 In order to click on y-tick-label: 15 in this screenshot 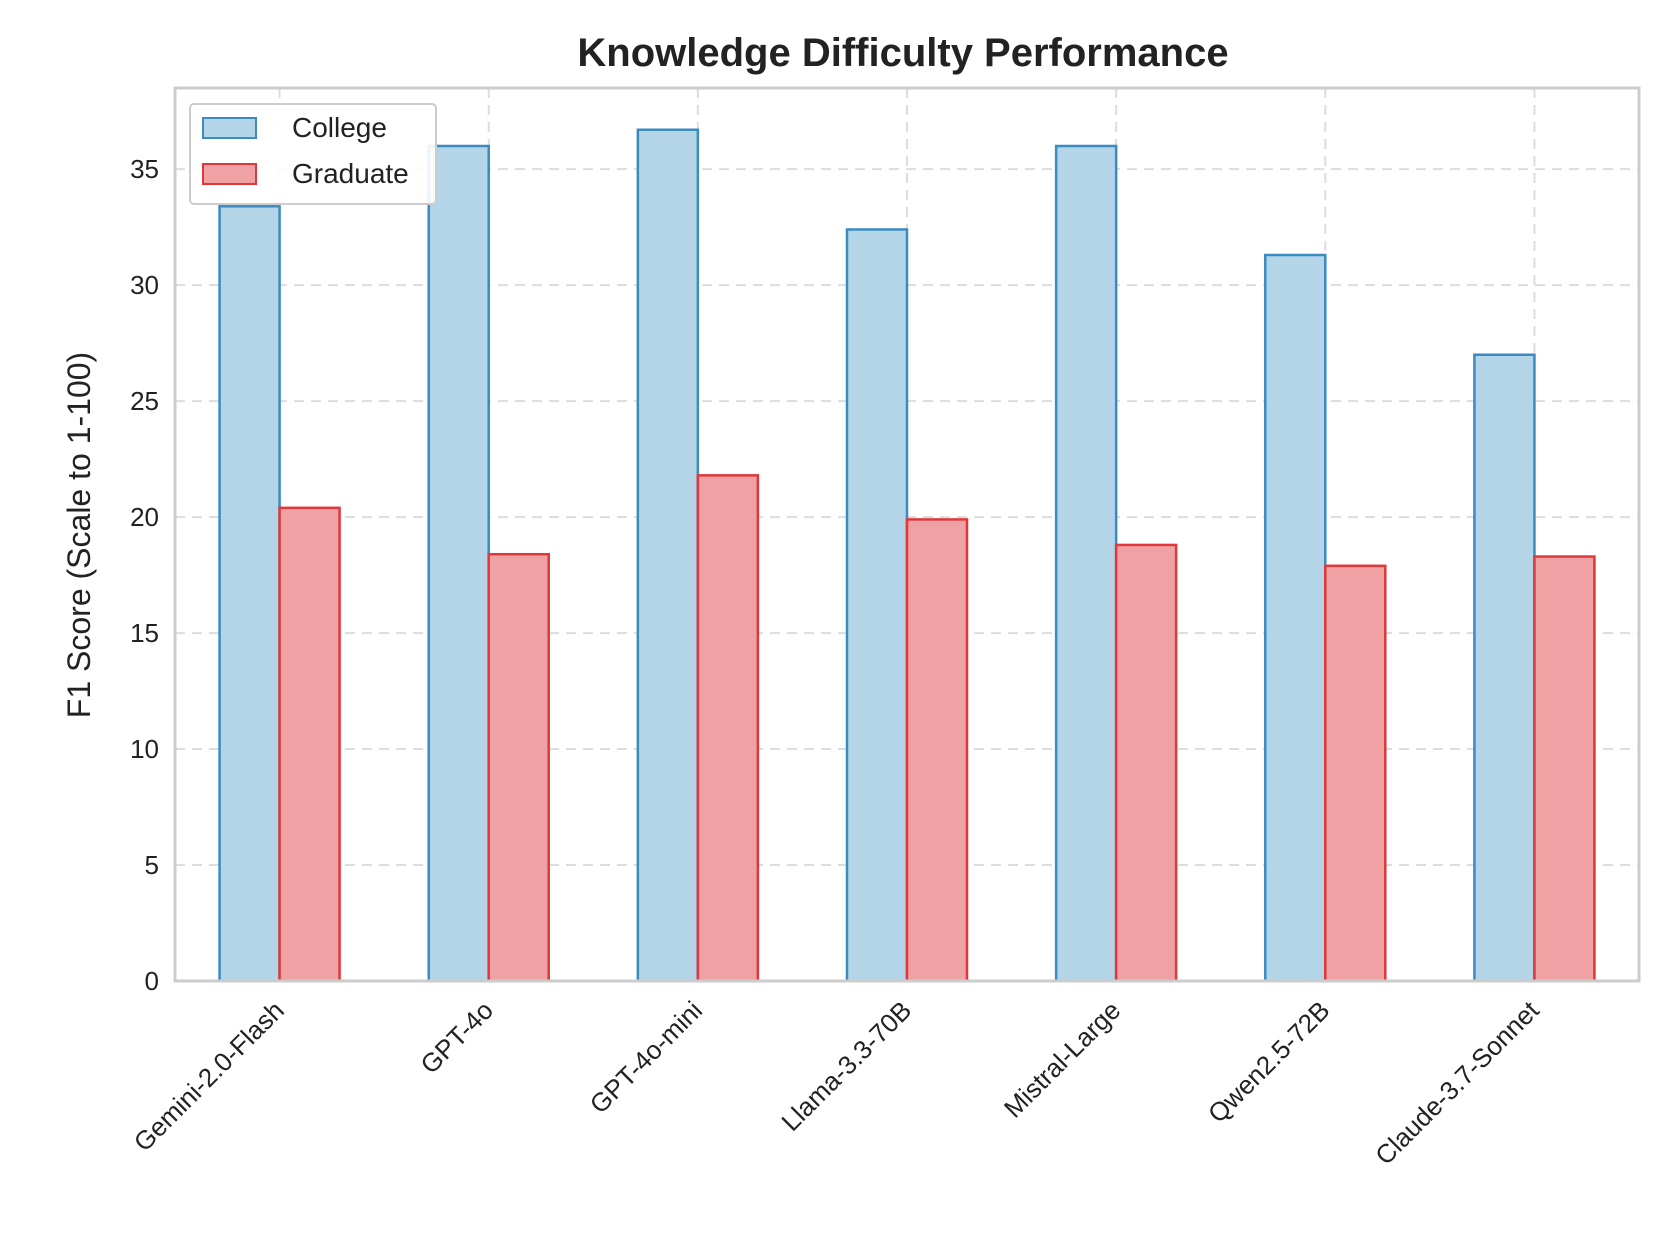, I will do `click(144, 633)`.